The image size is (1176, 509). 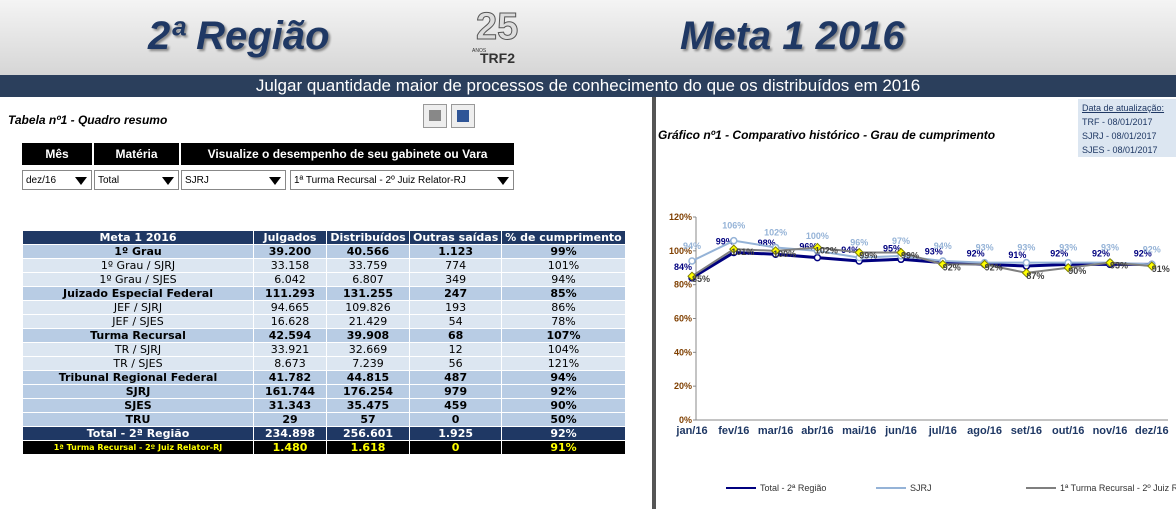 I want to click on table-cell: Turma Recursal, so click(x=138, y=335).